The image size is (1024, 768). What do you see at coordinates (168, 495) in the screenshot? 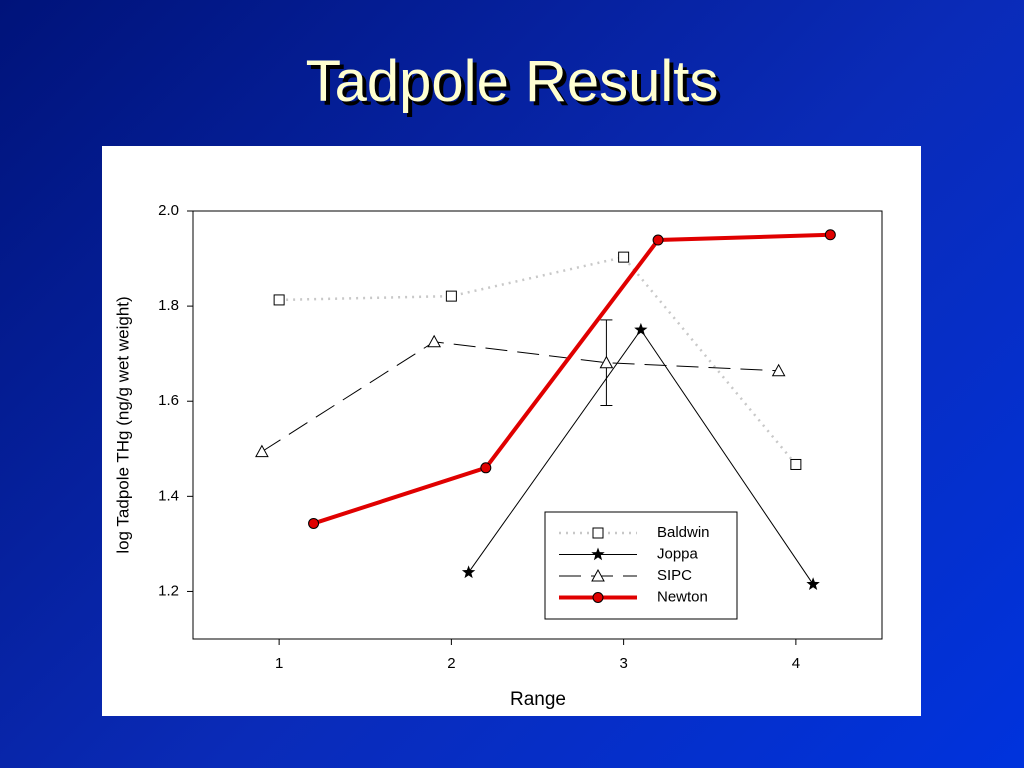
I see `y-tick-label: 1.4` at bounding box center [168, 495].